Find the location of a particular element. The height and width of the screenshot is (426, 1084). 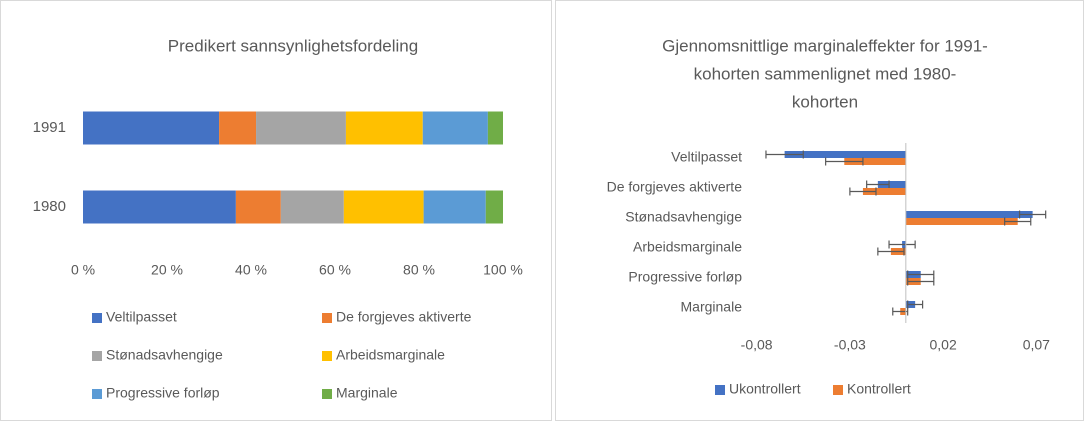

legend-label: De forgjeves aktiverte is located at coordinates (404, 317).